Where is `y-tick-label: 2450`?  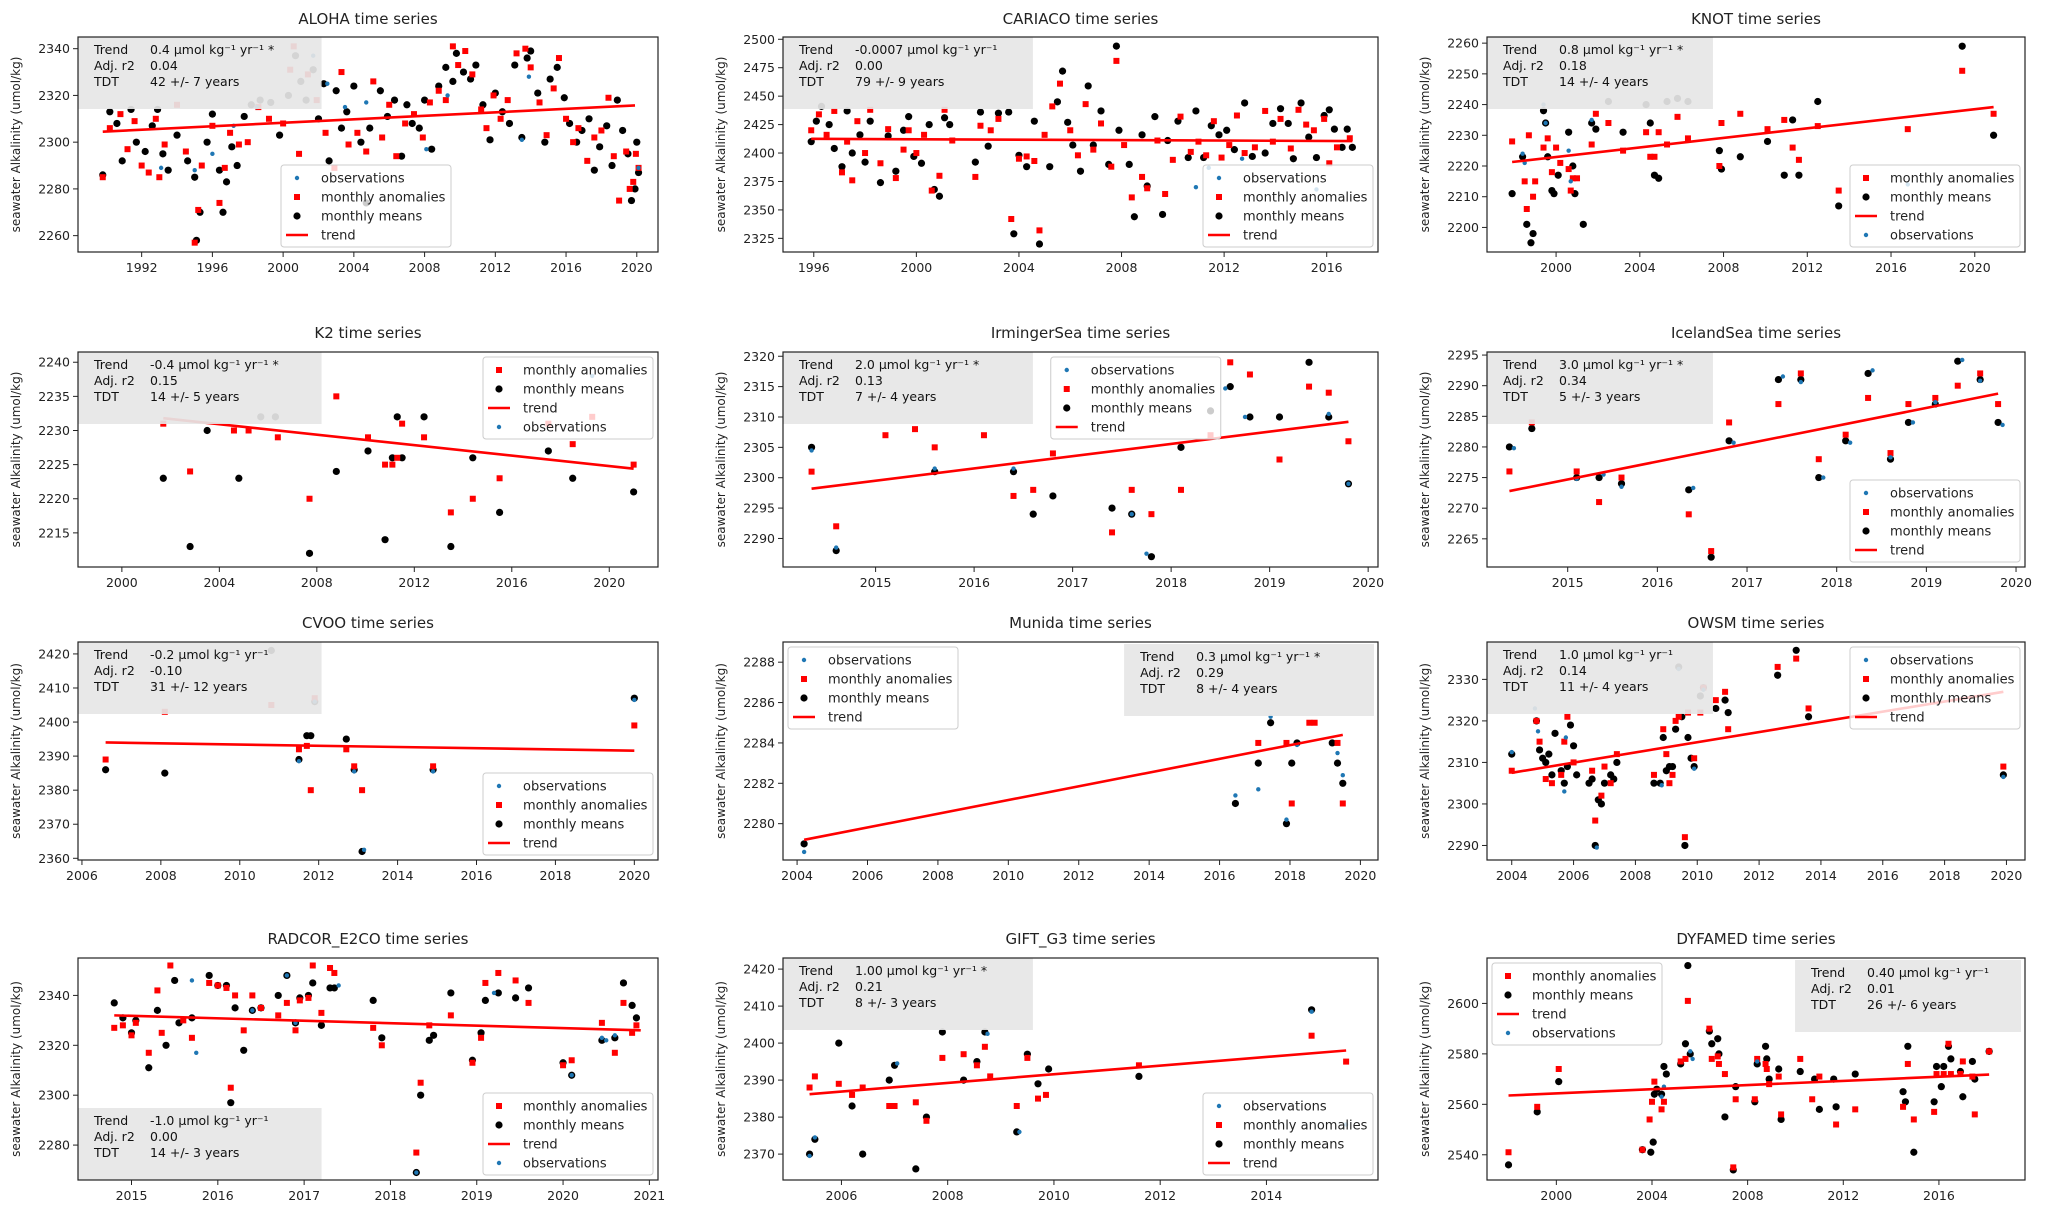
y-tick-label: 2450 is located at coordinates (759, 96).